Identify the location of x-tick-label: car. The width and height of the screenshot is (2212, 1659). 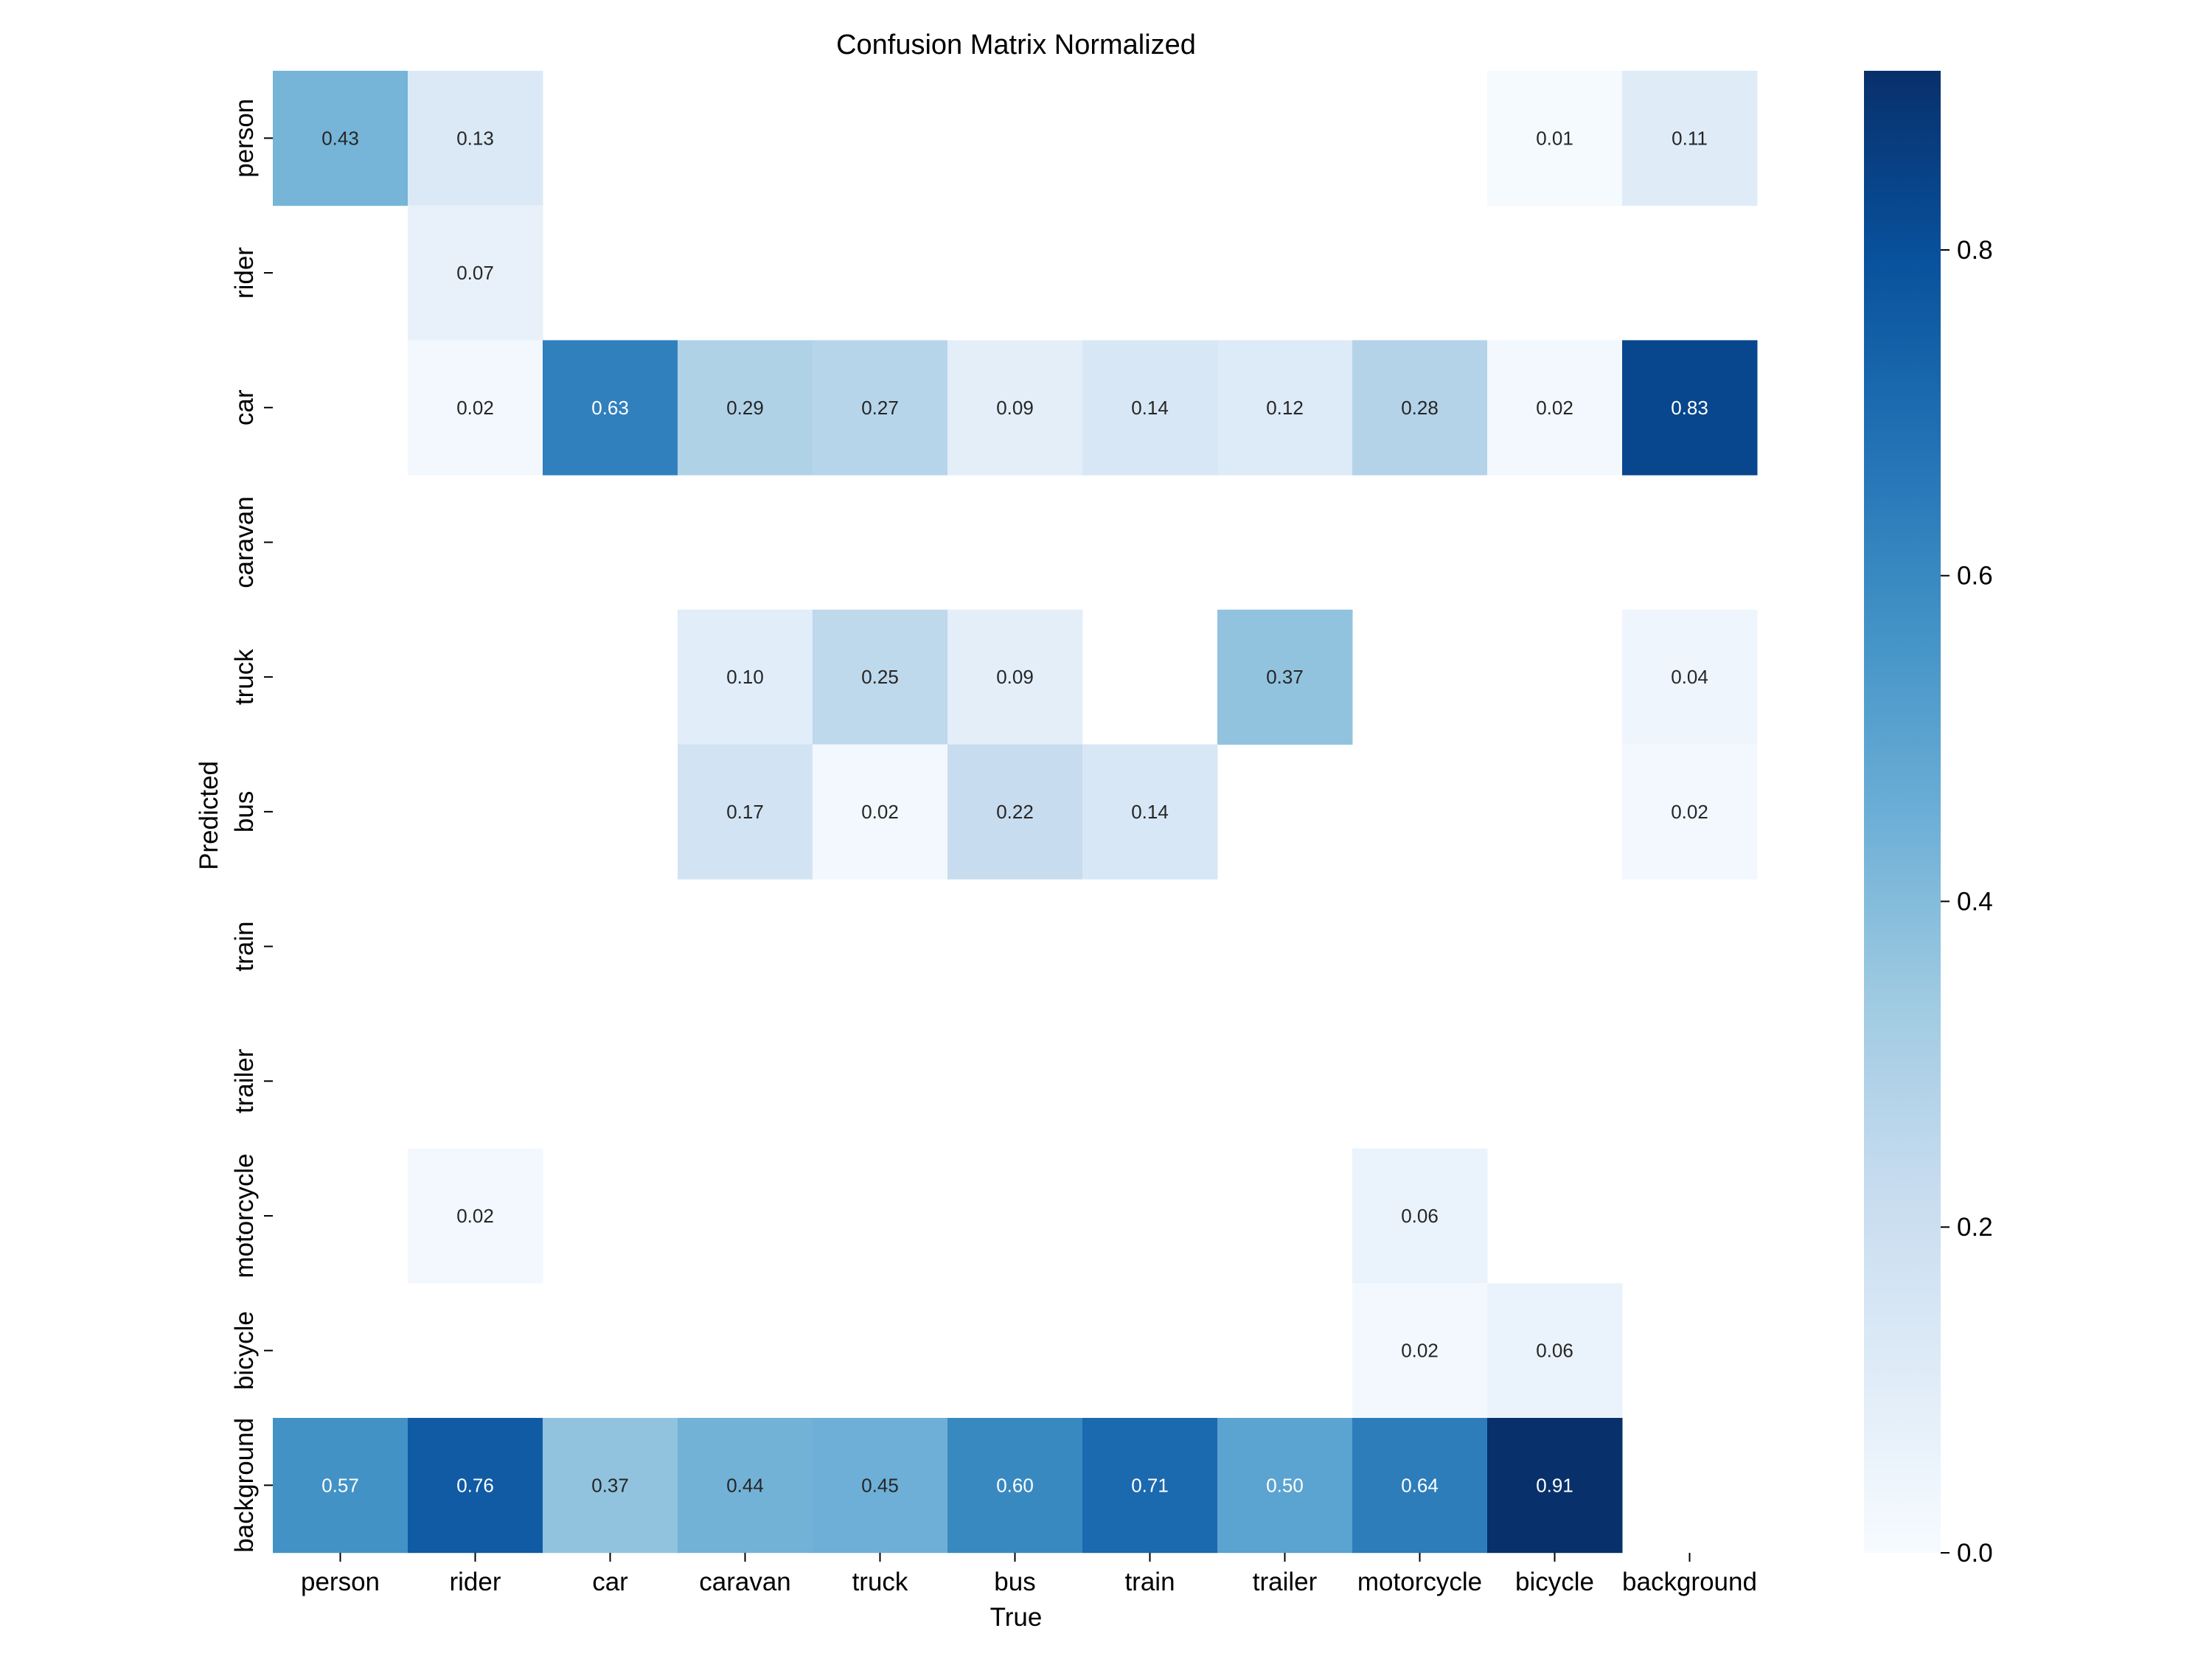
(610, 1582).